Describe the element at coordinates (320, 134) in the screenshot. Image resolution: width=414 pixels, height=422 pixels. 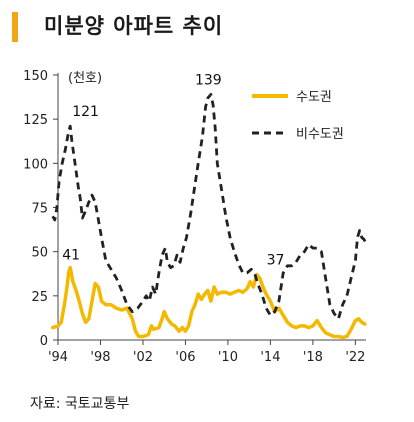
I see `legend-label-noncapital: 비수도권` at that location.